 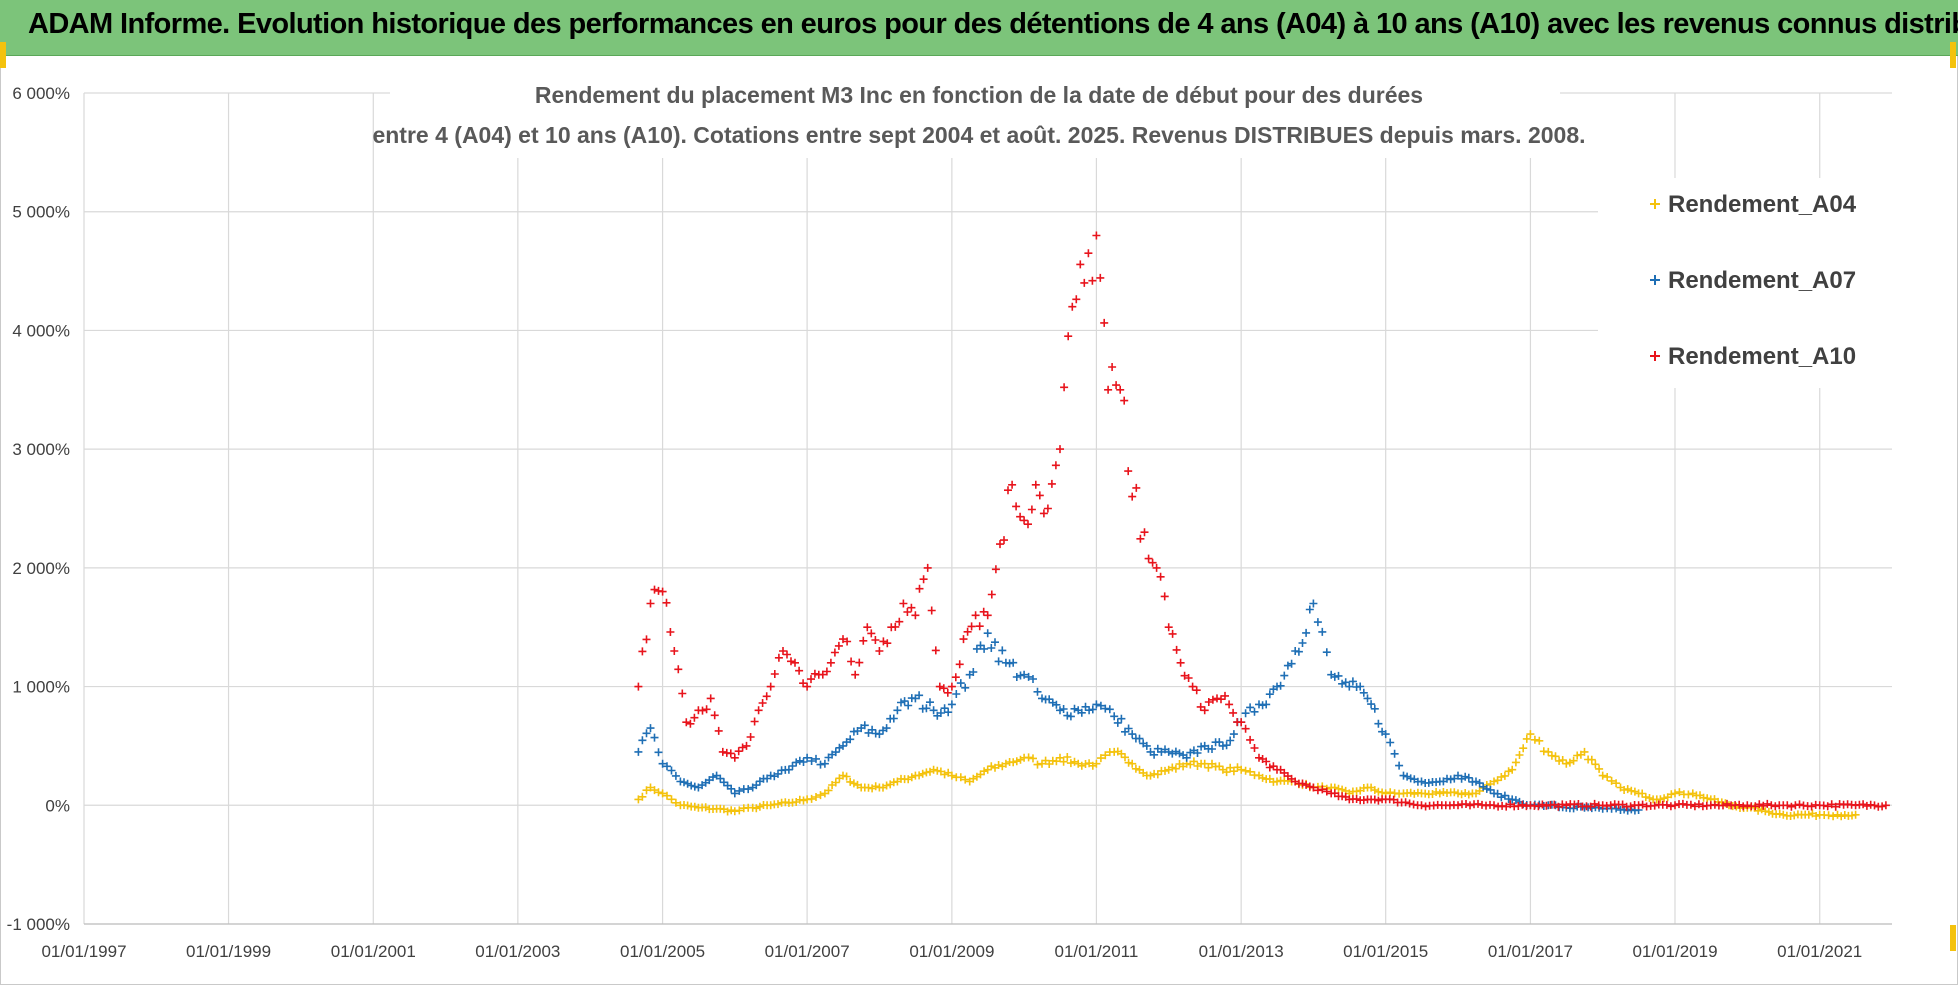 What do you see at coordinates (41, 330) in the screenshot?
I see `y-tick-label: 4 000%` at bounding box center [41, 330].